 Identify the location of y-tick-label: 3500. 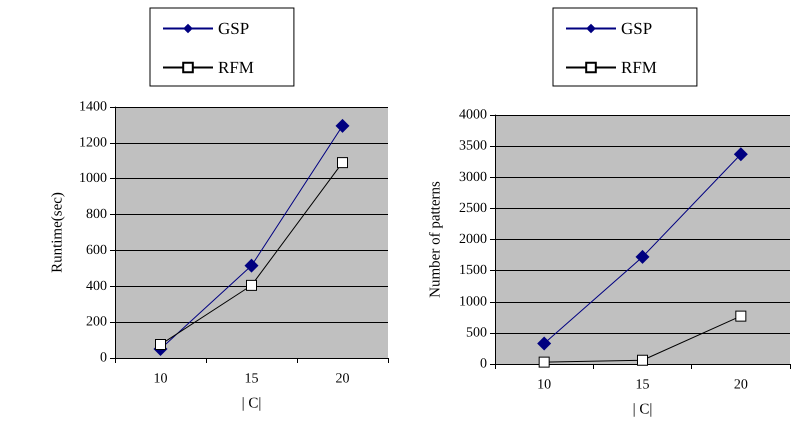
(473, 146).